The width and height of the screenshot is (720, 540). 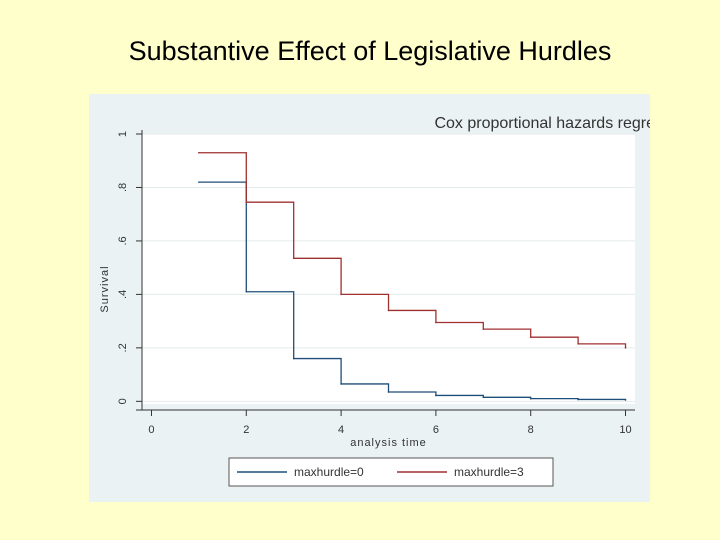 I want to click on x-tick-label-5: 10, so click(x=625, y=430).